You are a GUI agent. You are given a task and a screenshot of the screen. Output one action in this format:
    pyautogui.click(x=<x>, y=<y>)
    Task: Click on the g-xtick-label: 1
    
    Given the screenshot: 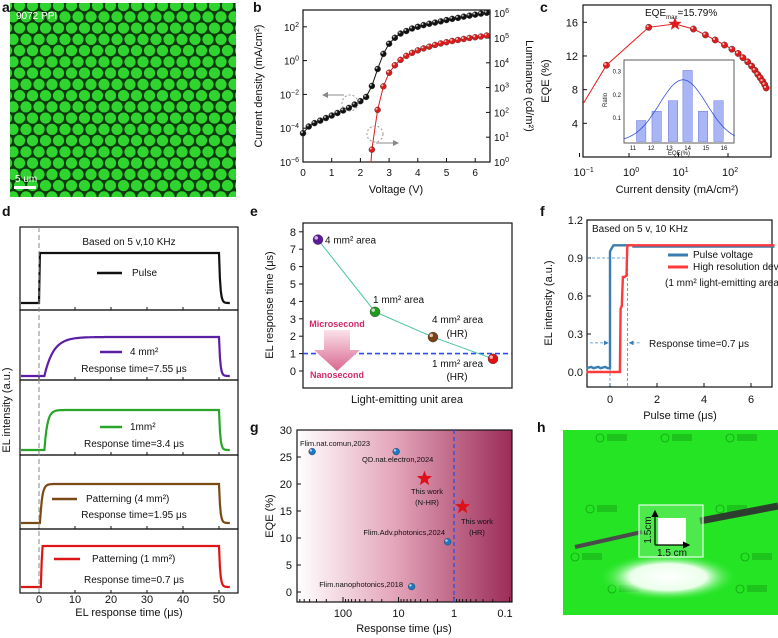 What is the action you would take?
    pyautogui.click(x=454, y=614)
    